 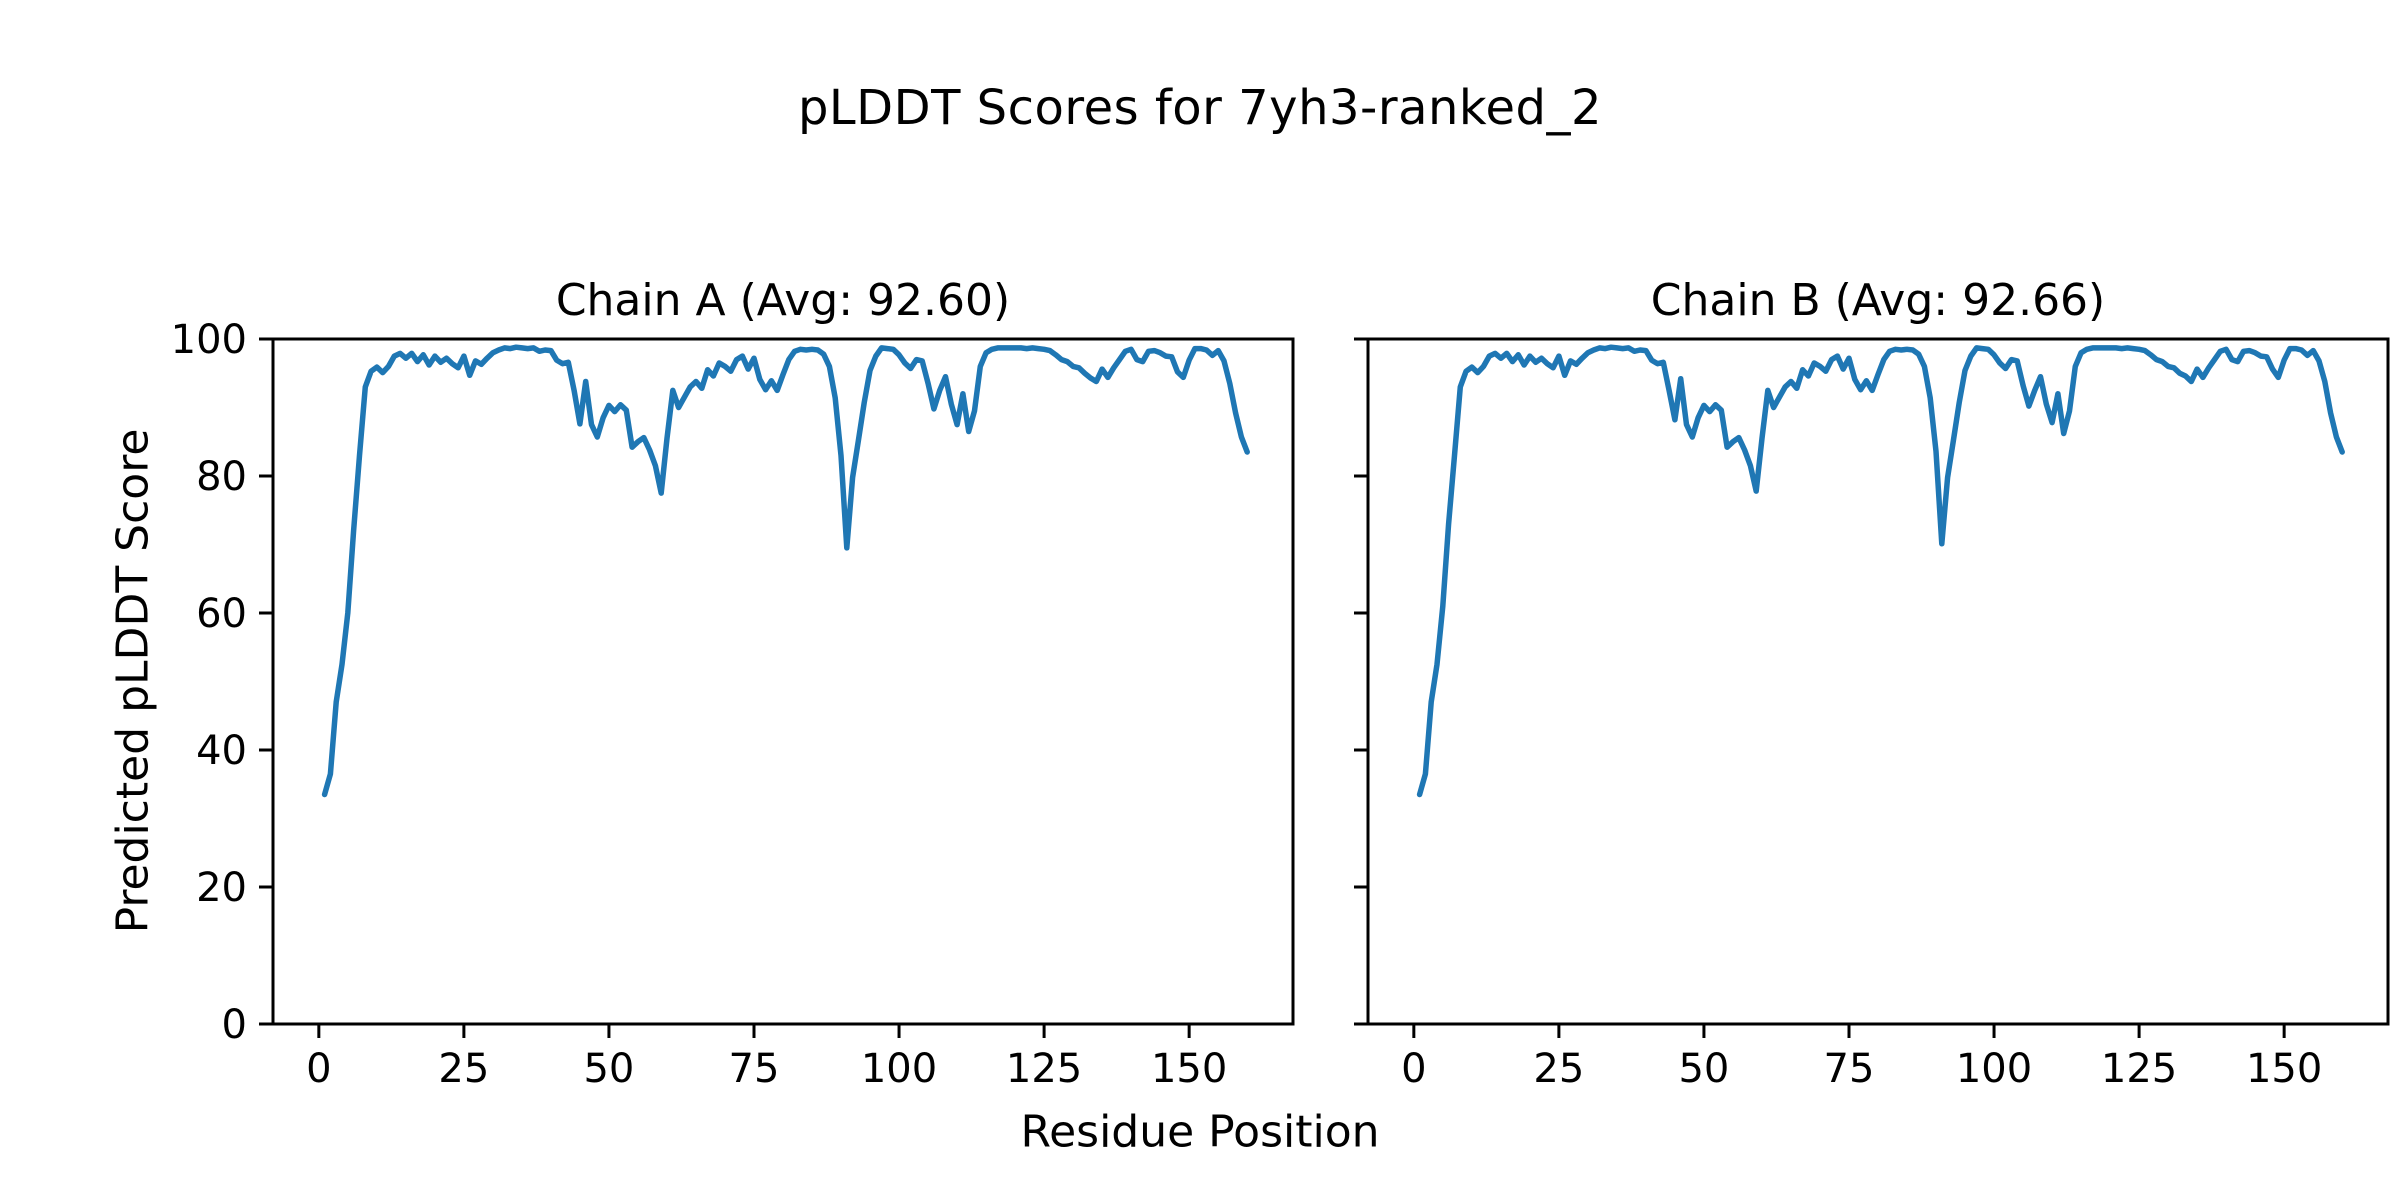 What do you see at coordinates (221, 888) in the screenshot?
I see `y-tick-label: 20` at bounding box center [221, 888].